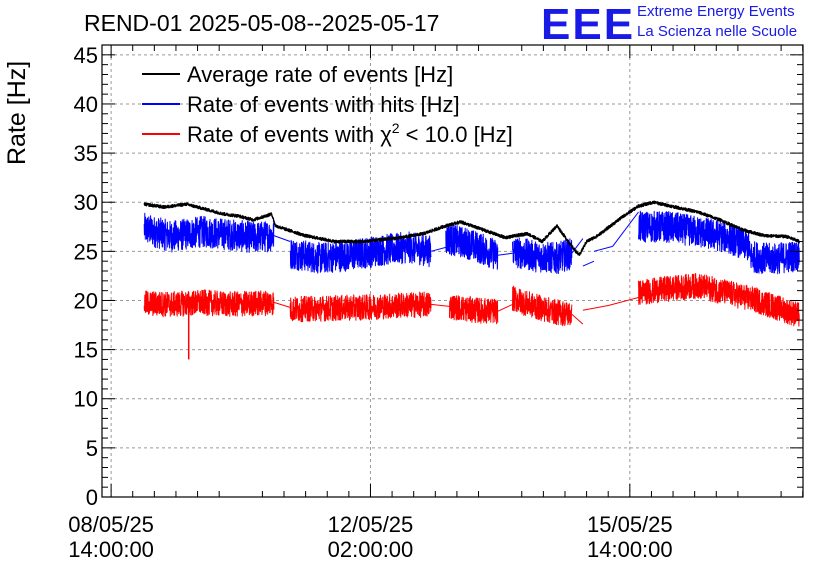  What do you see at coordinates (371, 549) in the screenshot?
I see `x-tick-label-time: 02:00:00` at bounding box center [371, 549].